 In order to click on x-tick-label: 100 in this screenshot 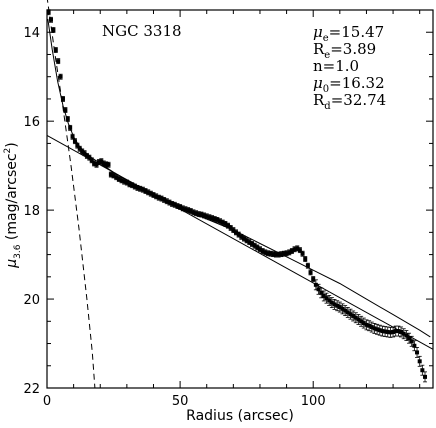, I will do `click(313, 401)`.